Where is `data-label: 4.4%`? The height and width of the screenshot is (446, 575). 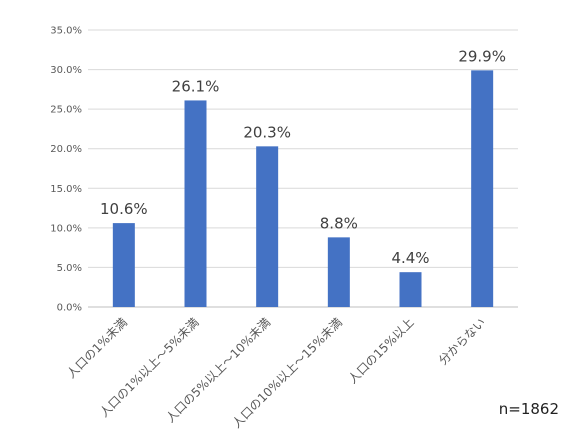 data-label: 4.4% is located at coordinates (410, 258).